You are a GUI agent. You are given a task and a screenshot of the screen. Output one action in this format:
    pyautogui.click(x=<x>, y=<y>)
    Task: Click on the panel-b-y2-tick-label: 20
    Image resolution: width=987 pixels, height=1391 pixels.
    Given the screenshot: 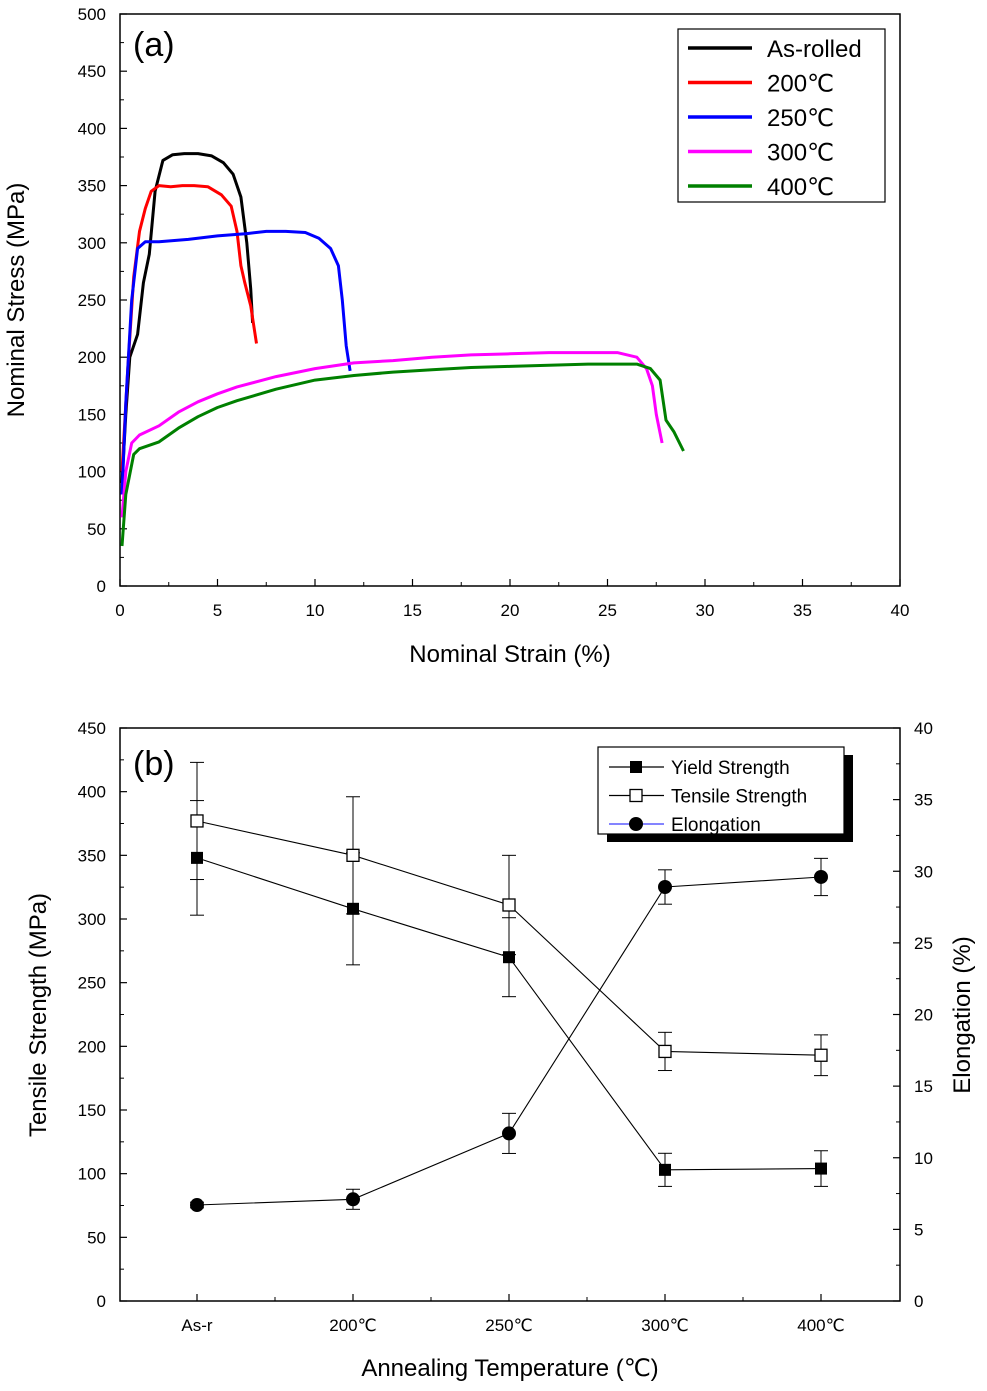 What is the action you would take?
    pyautogui.click(x=923, y=1015)
    